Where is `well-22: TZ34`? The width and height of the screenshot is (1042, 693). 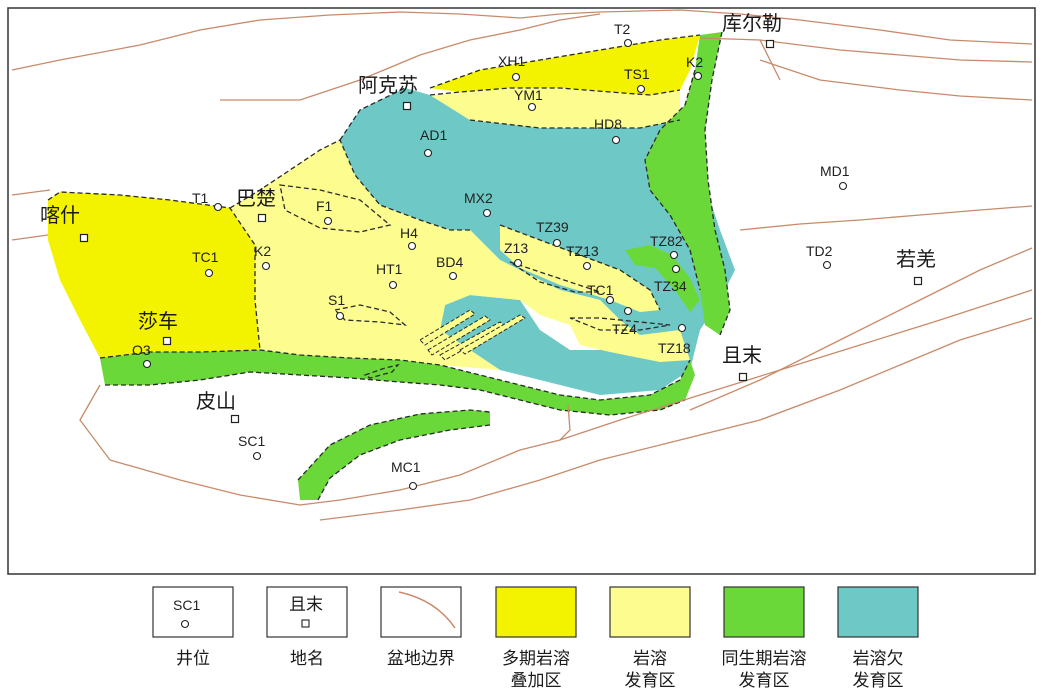
well-22: TZ34 is located at coordinates (670, 279).